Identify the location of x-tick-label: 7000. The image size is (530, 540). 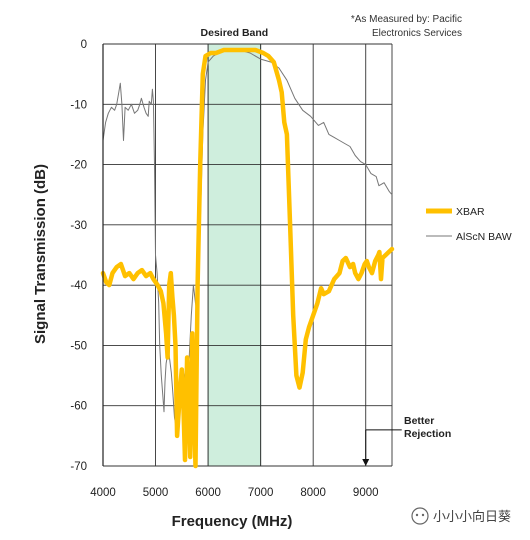
(261, 493).